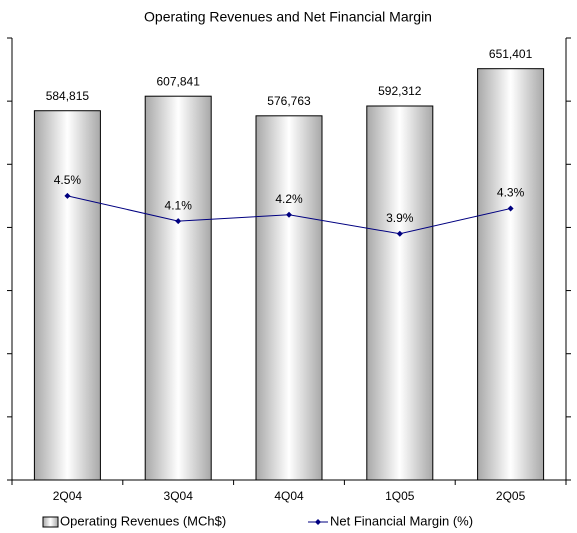  Describe the element at coordinates (179, 81) in the screenshot. I see `bar-value-label: 607,841` at that location.